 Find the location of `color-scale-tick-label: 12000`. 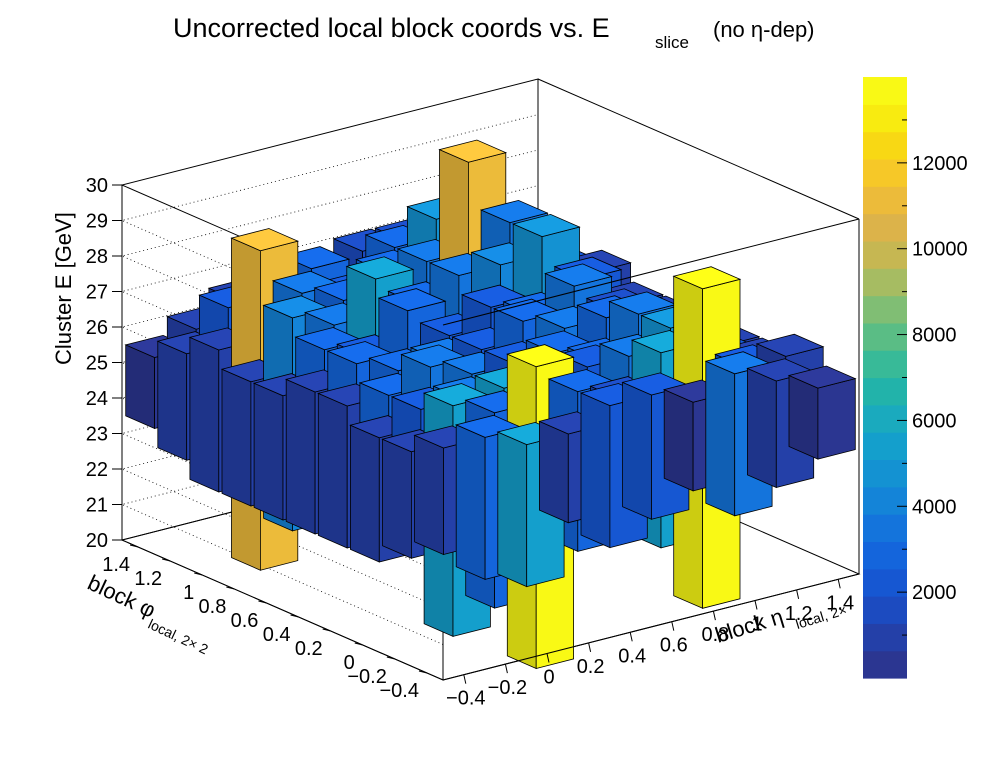

color-scale-tick-label: 12000 is located at coordinates (940, 164).